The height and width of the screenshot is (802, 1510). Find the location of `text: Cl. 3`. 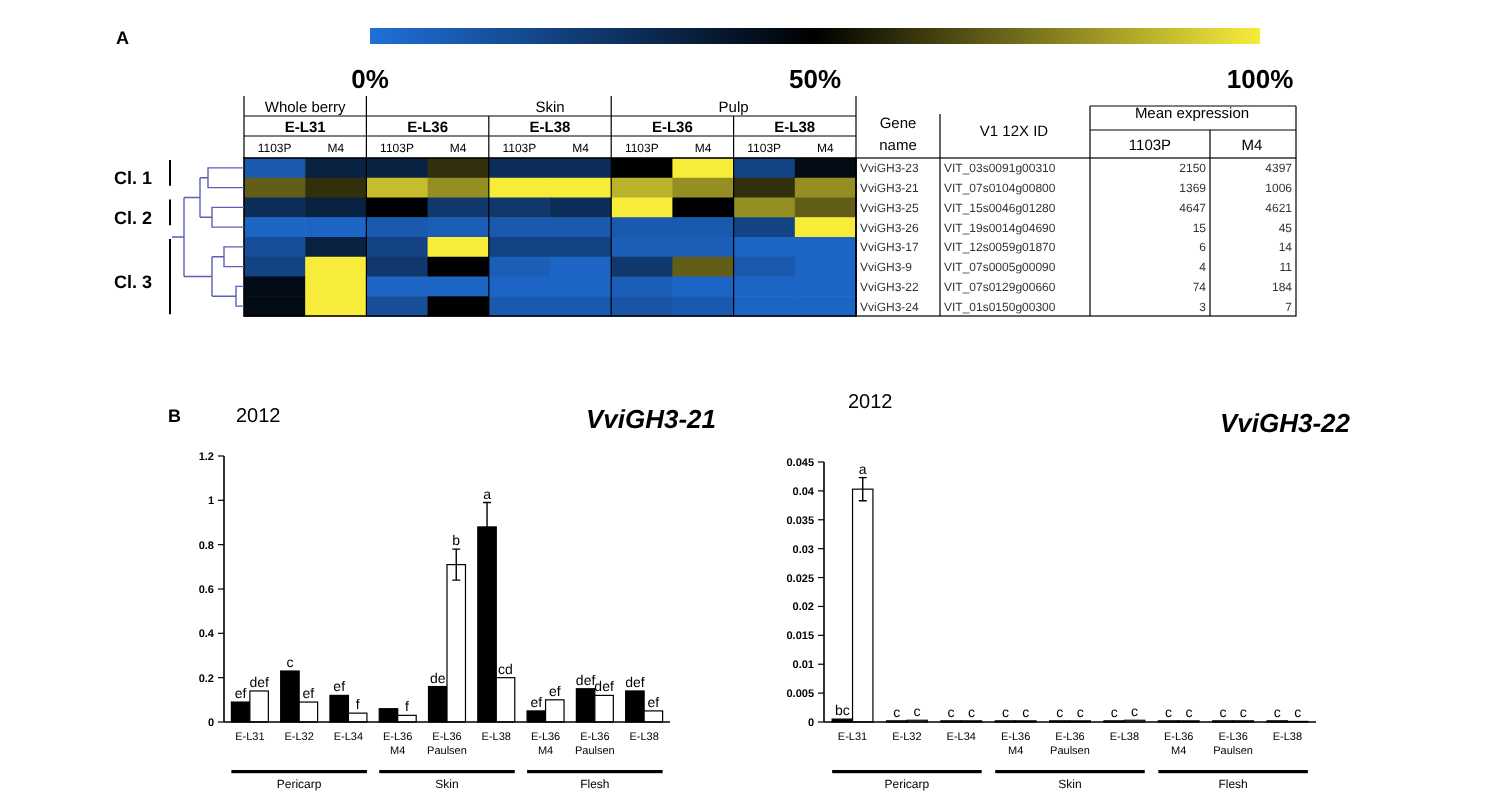

text: Cl. 3 is located at coordinates (133, 282).